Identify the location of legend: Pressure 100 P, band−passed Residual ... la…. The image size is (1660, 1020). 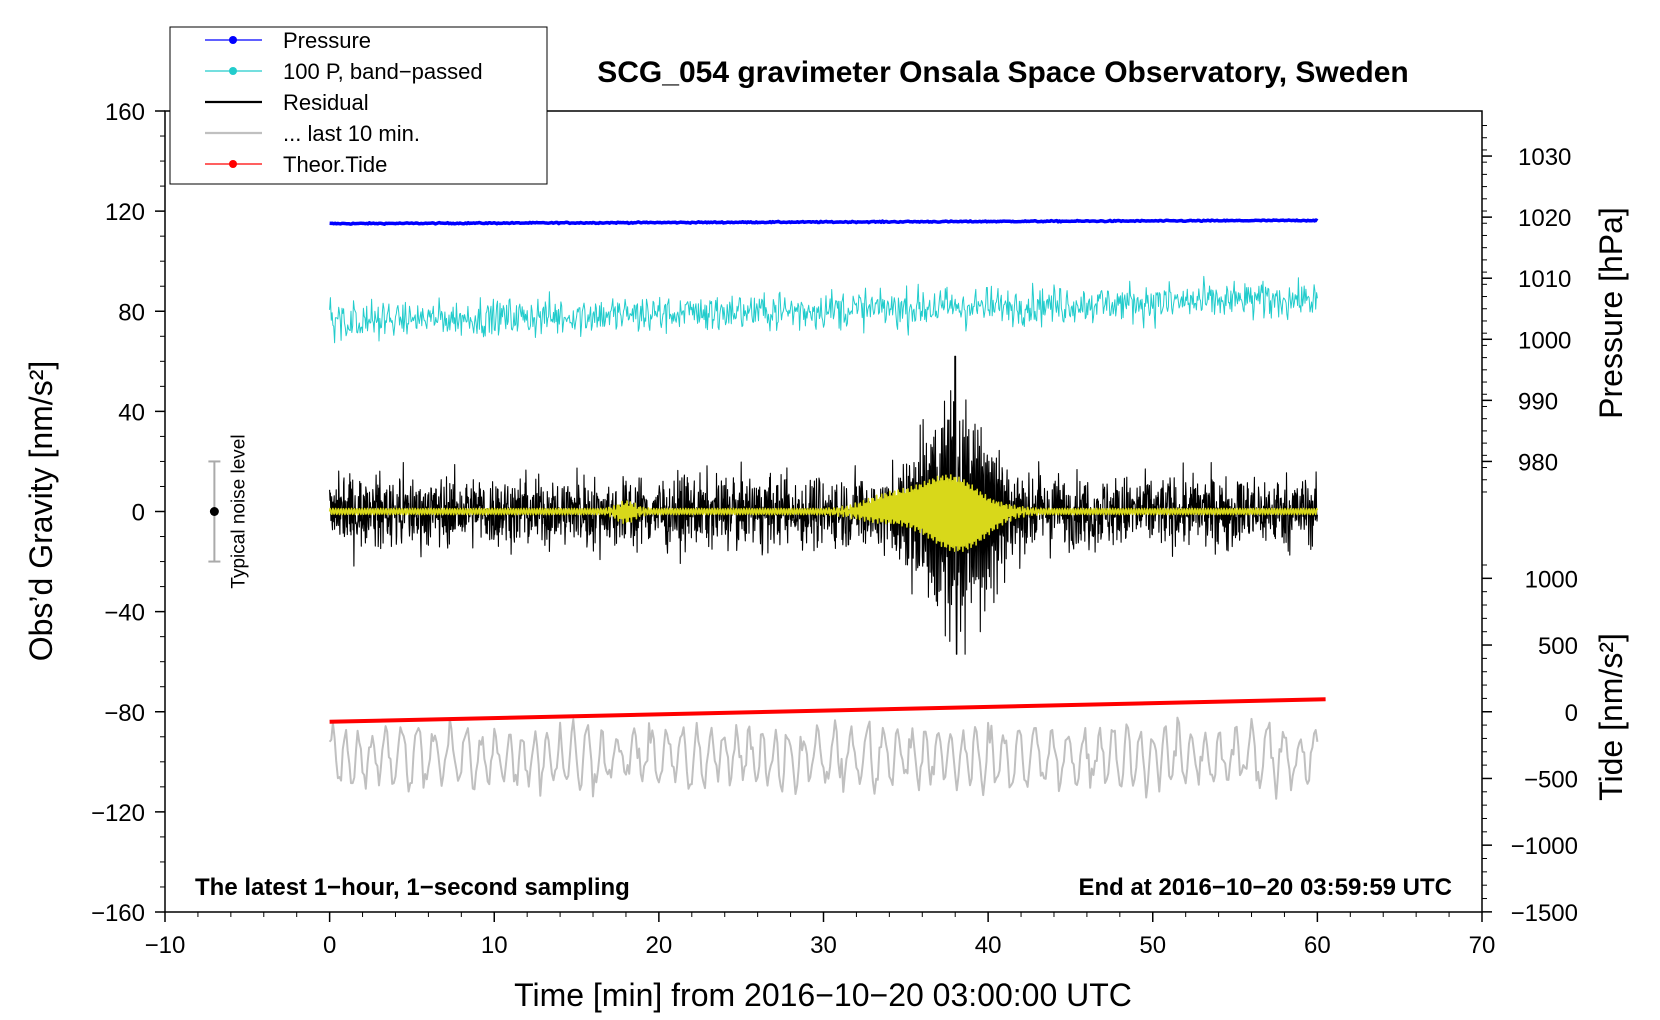
(358, 105).